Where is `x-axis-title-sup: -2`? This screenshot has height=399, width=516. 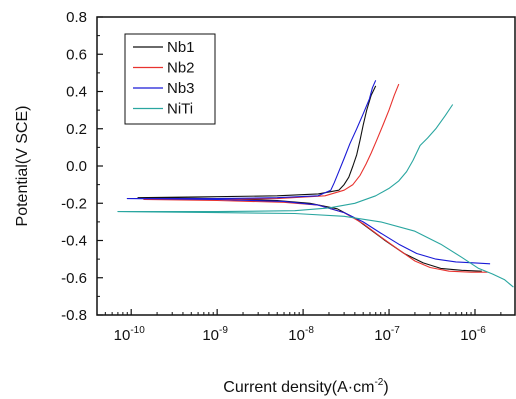 x-axis-title-sup: -2 is located at coordinates (378, 382).